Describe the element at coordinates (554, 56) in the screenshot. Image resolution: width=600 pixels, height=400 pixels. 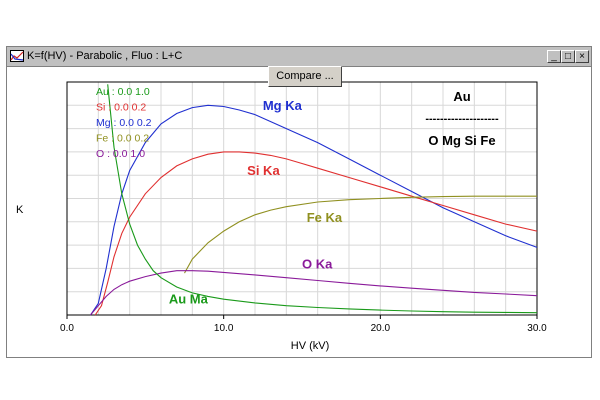
I see `minimize-button: _` at that location.